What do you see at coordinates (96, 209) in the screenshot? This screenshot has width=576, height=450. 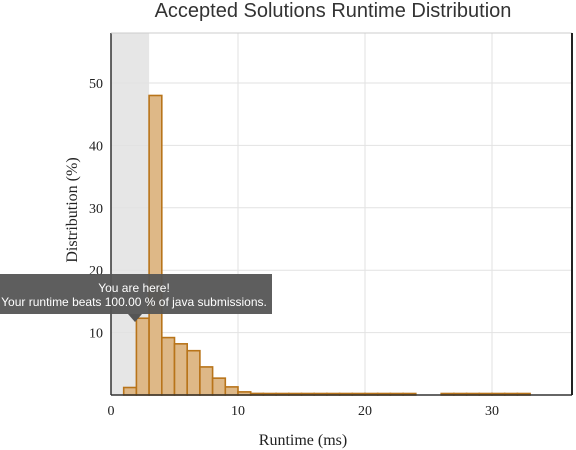 I see `y-tick-label: 30` at bounding box center [96, 209].